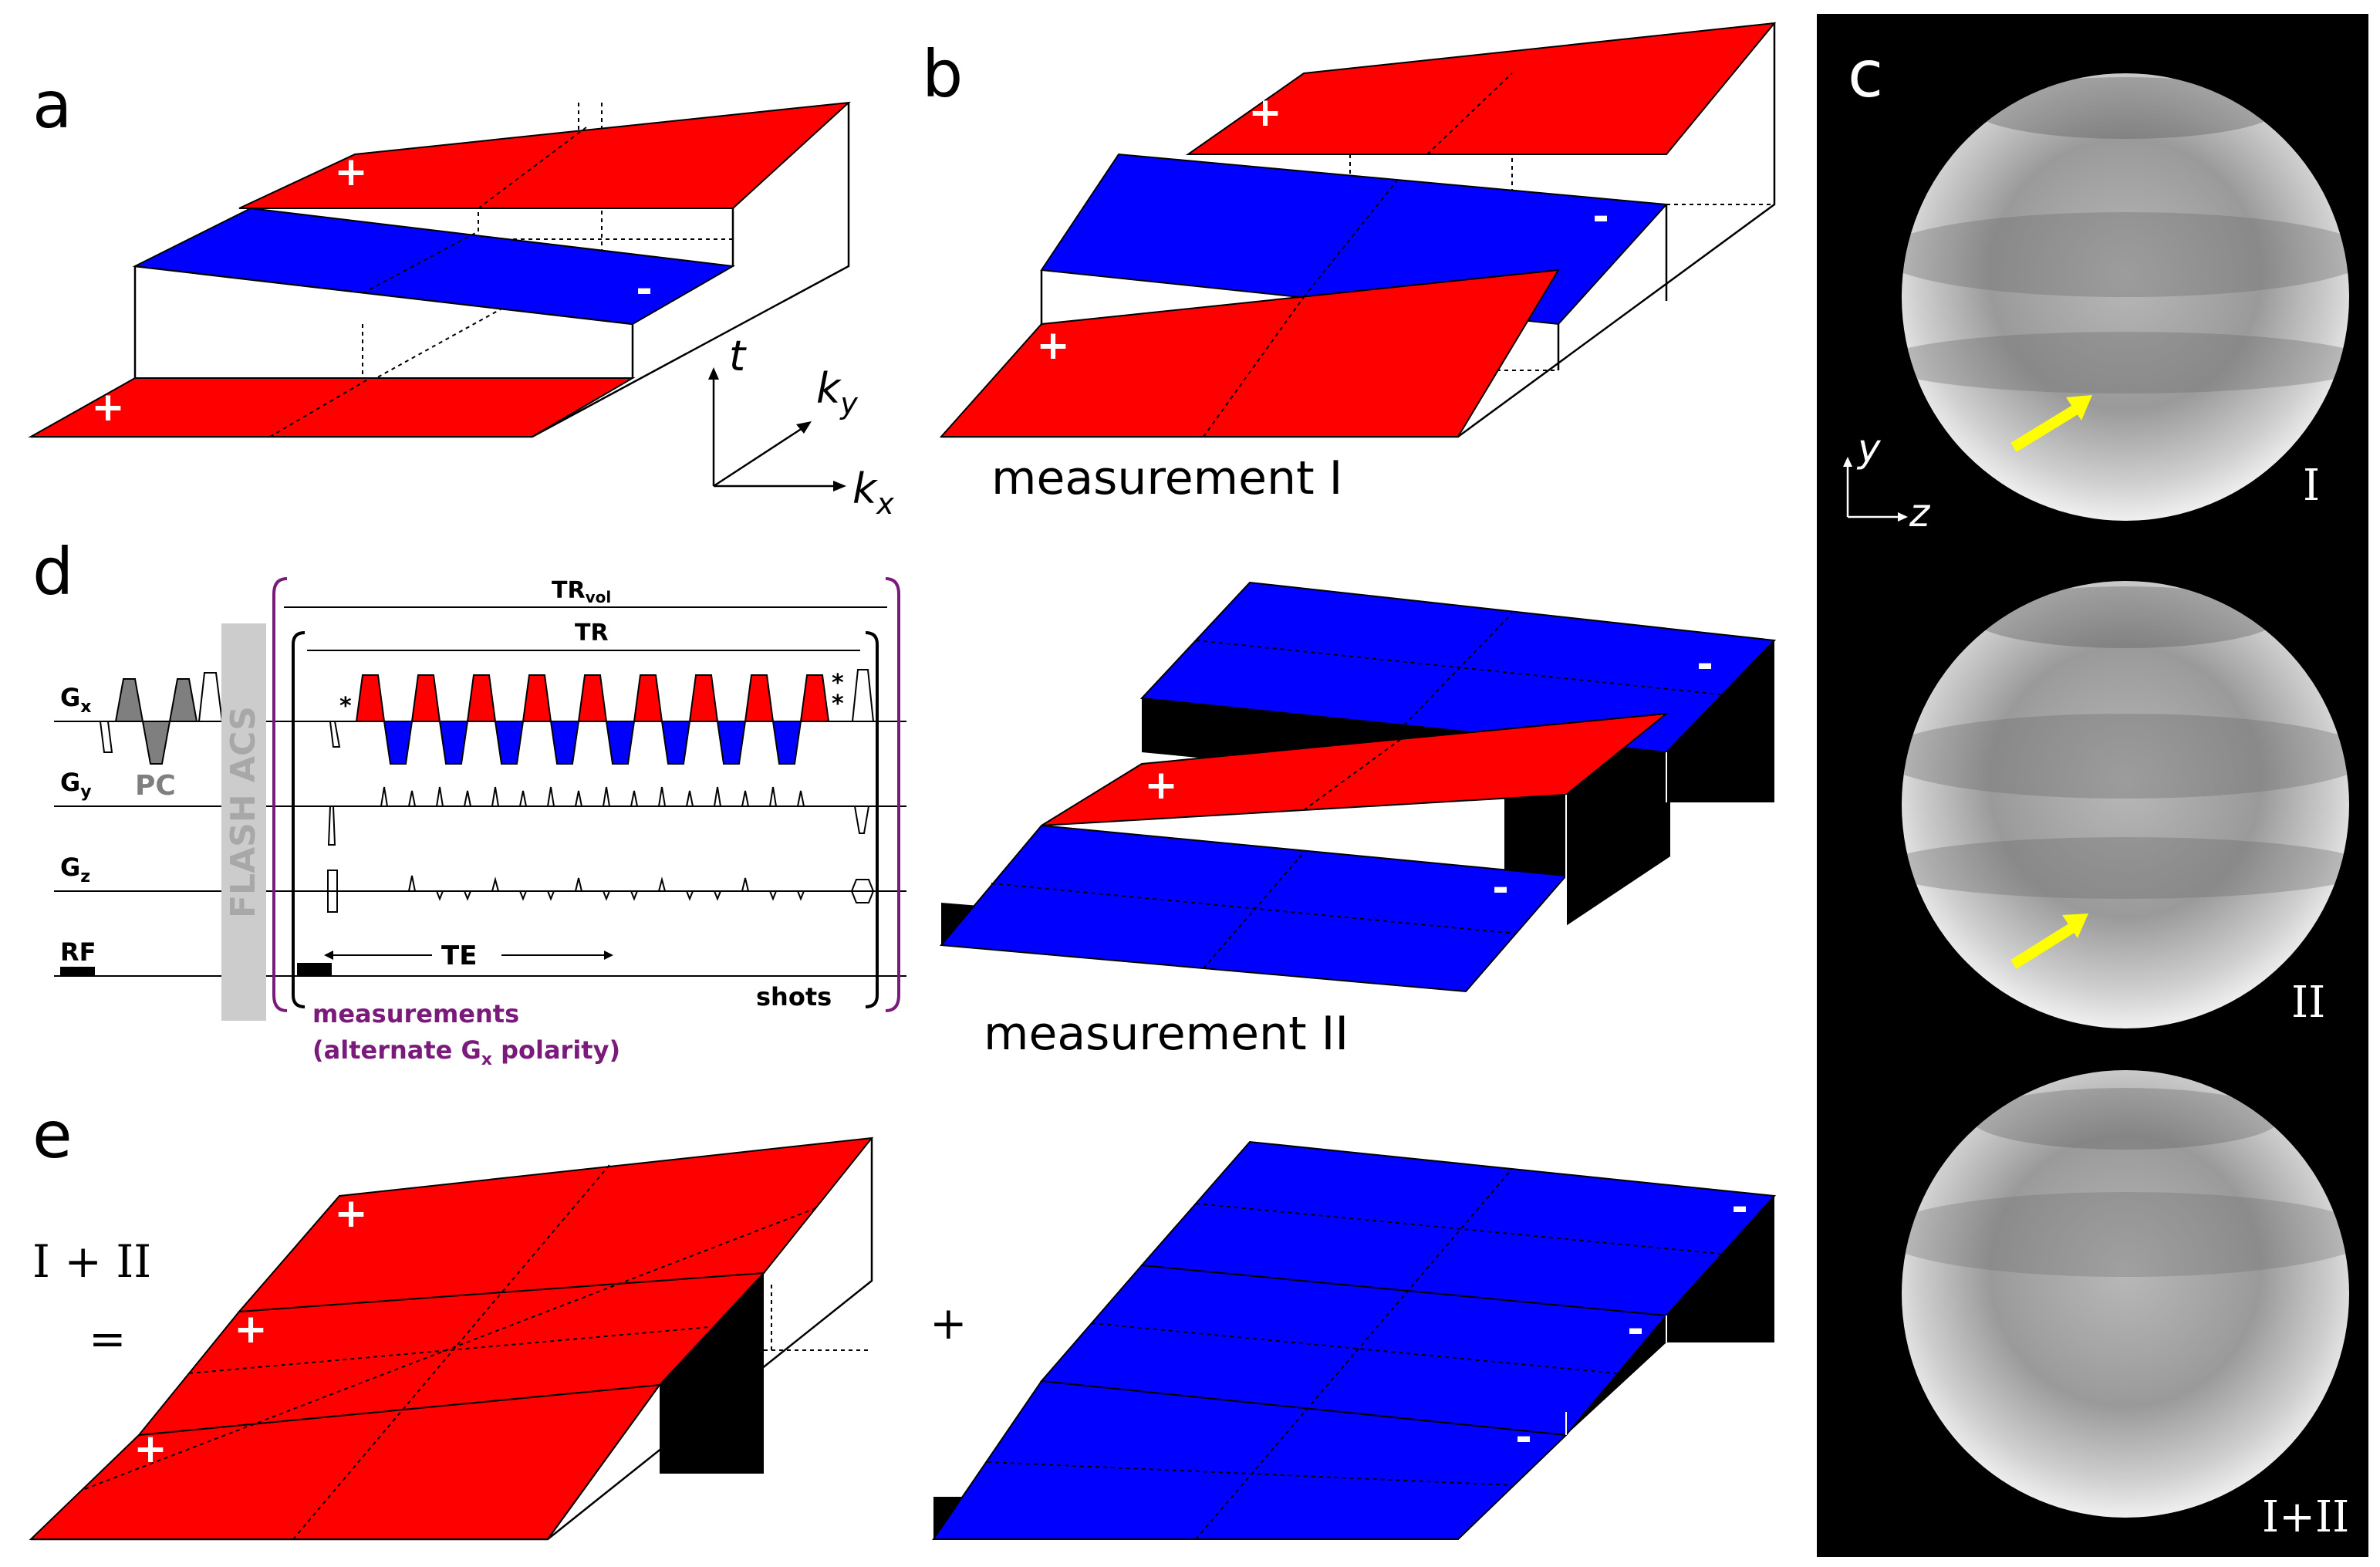 Image resolution: width=2380 pixels, height=1567 pixels. I want to click on te-arrow, so click(468, 955).